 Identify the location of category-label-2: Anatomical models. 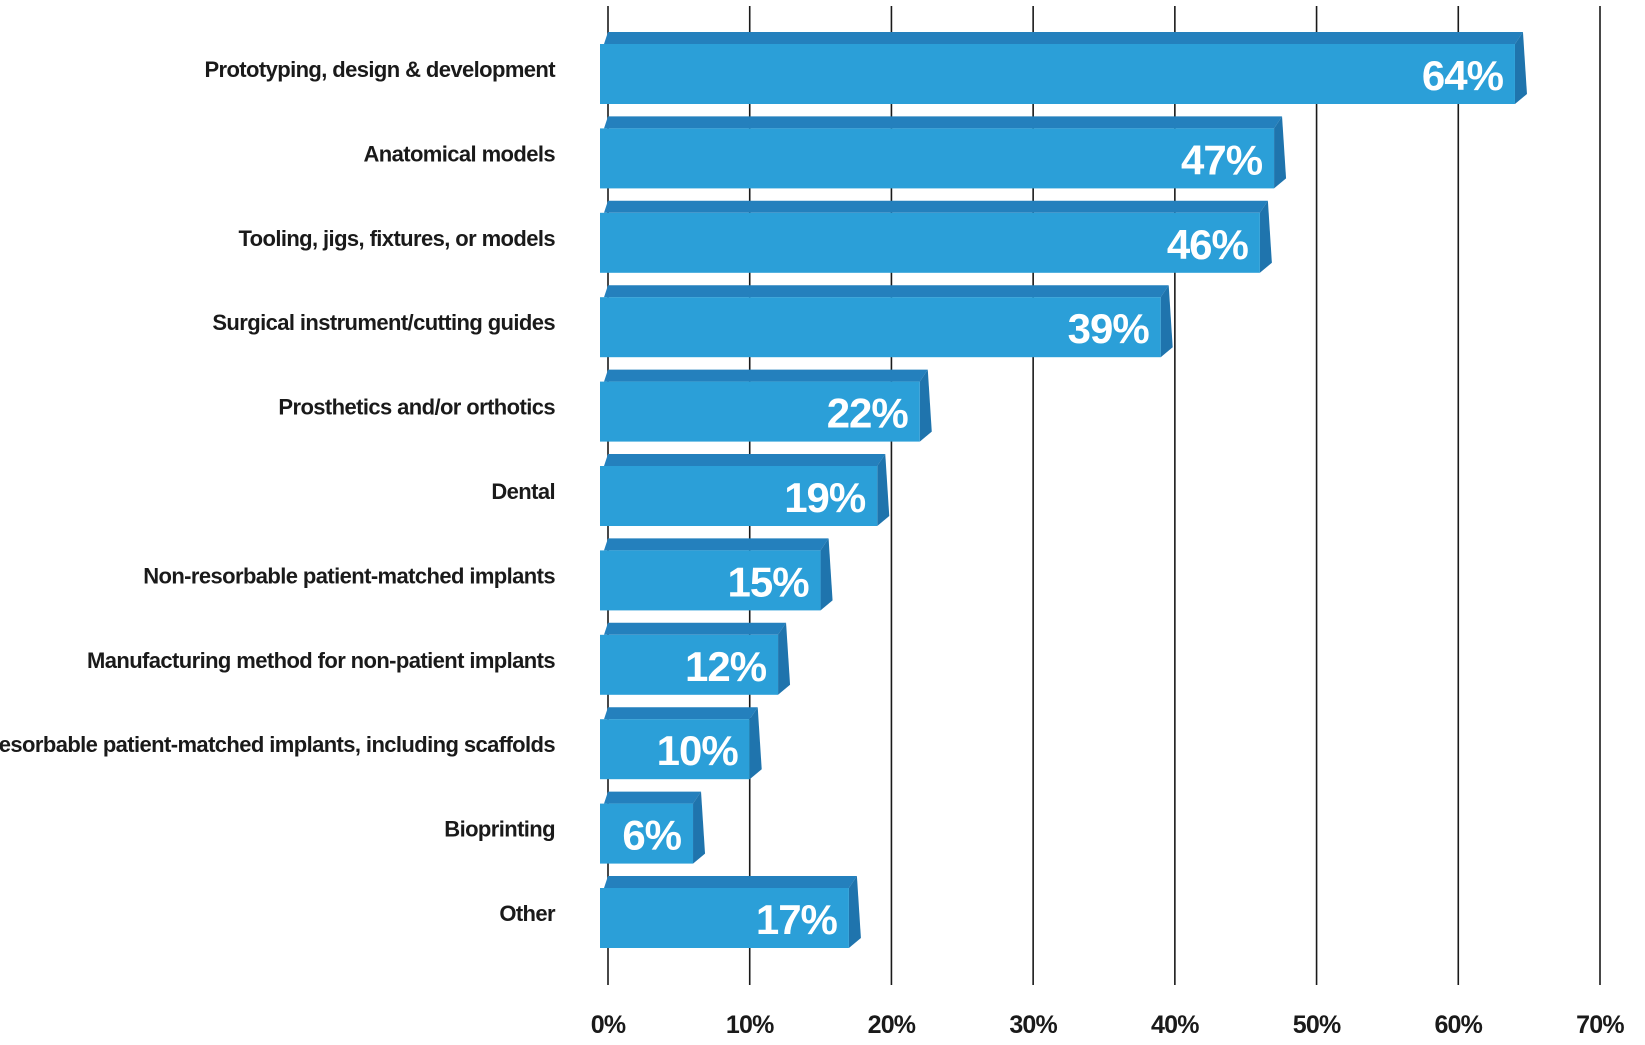
(459, 153).